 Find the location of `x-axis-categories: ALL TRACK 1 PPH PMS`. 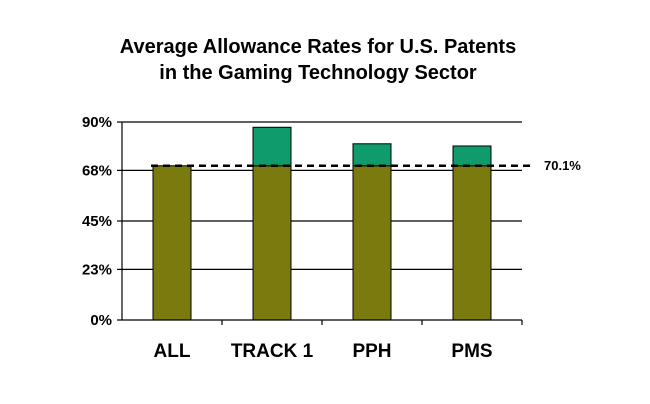

x-axis-categories: ALL TRACK 1 PPH PMS is located at coordinates (323, 351).